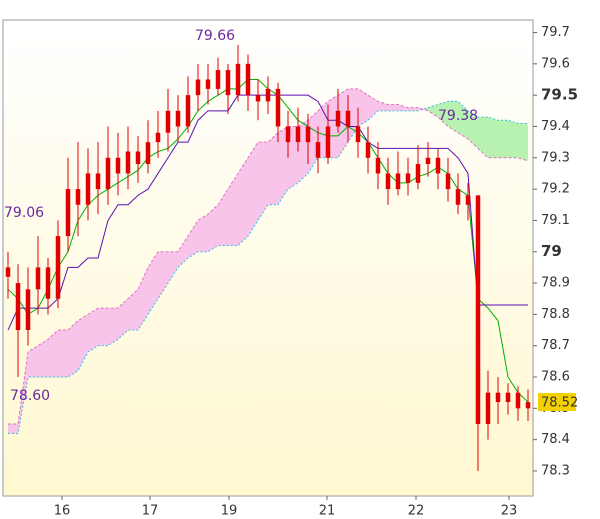 The height and width of the screenshot is (519, 600). Describe the element at coordinates (551, 251) in the screenshot. I see `y-tick-label: 79` at that location.